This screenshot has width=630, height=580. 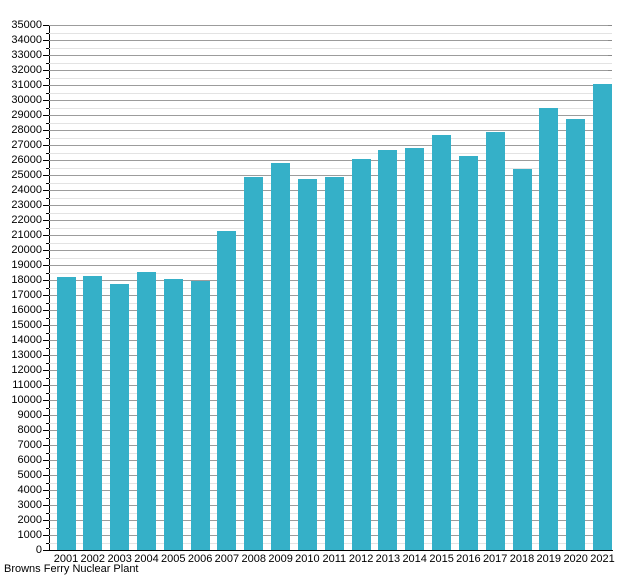 I want to click on y-axis-label: 17000, so click(x=26, y=295).